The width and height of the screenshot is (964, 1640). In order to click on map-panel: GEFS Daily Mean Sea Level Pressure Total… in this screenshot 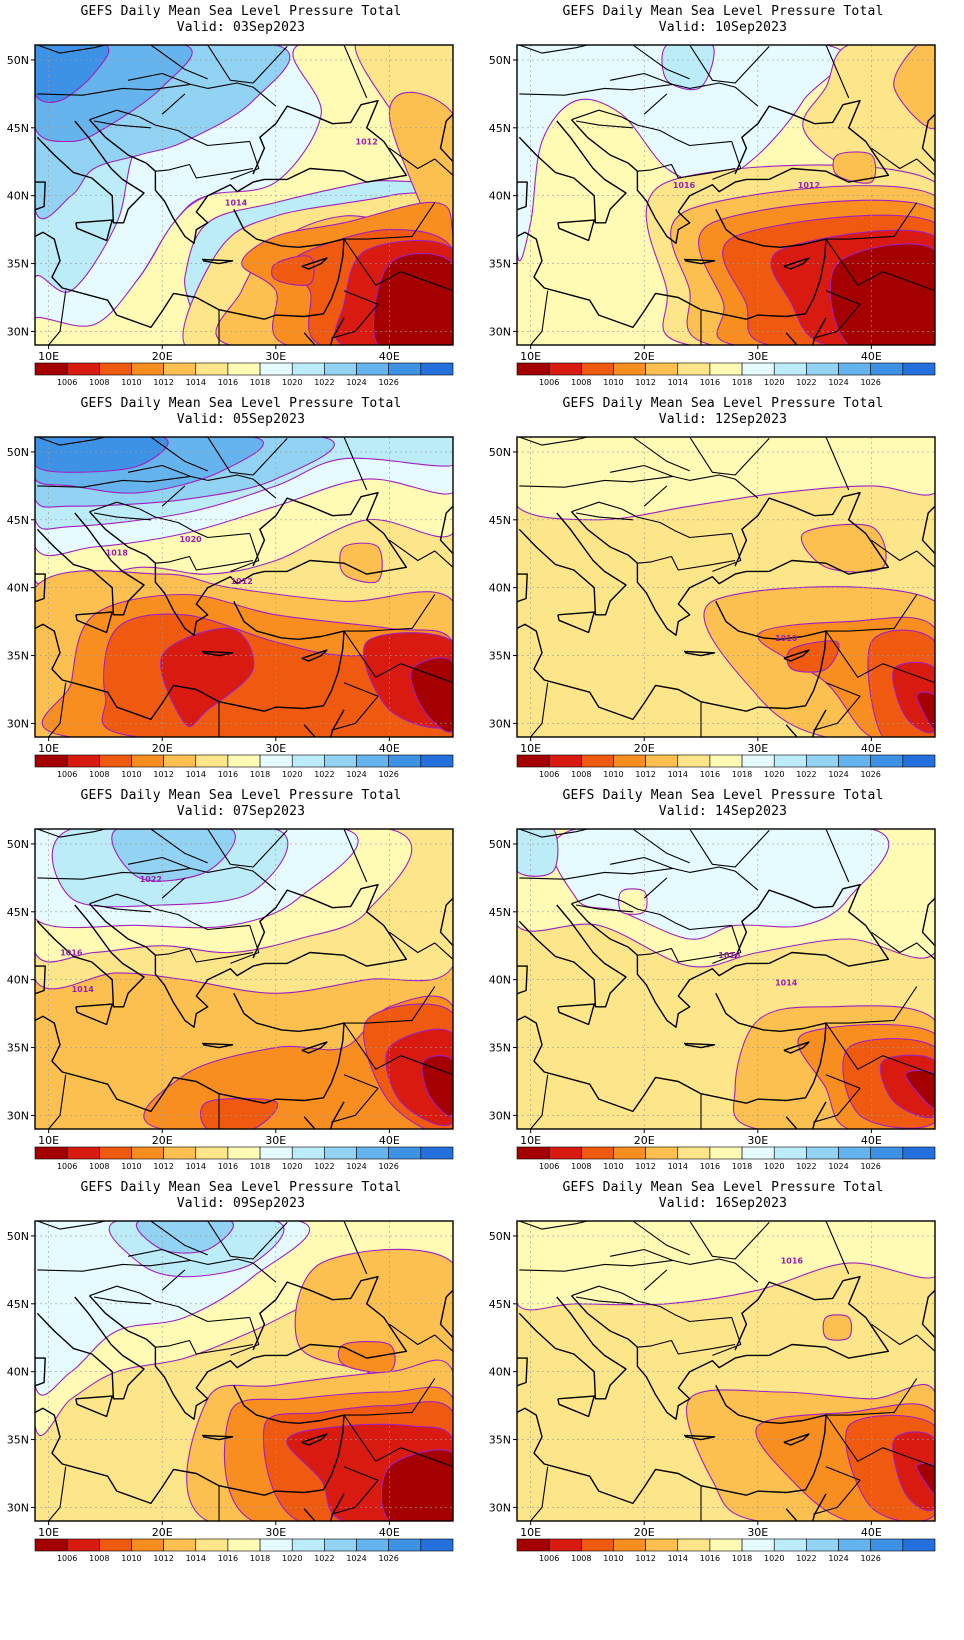, I will do `click(723, 989)`.